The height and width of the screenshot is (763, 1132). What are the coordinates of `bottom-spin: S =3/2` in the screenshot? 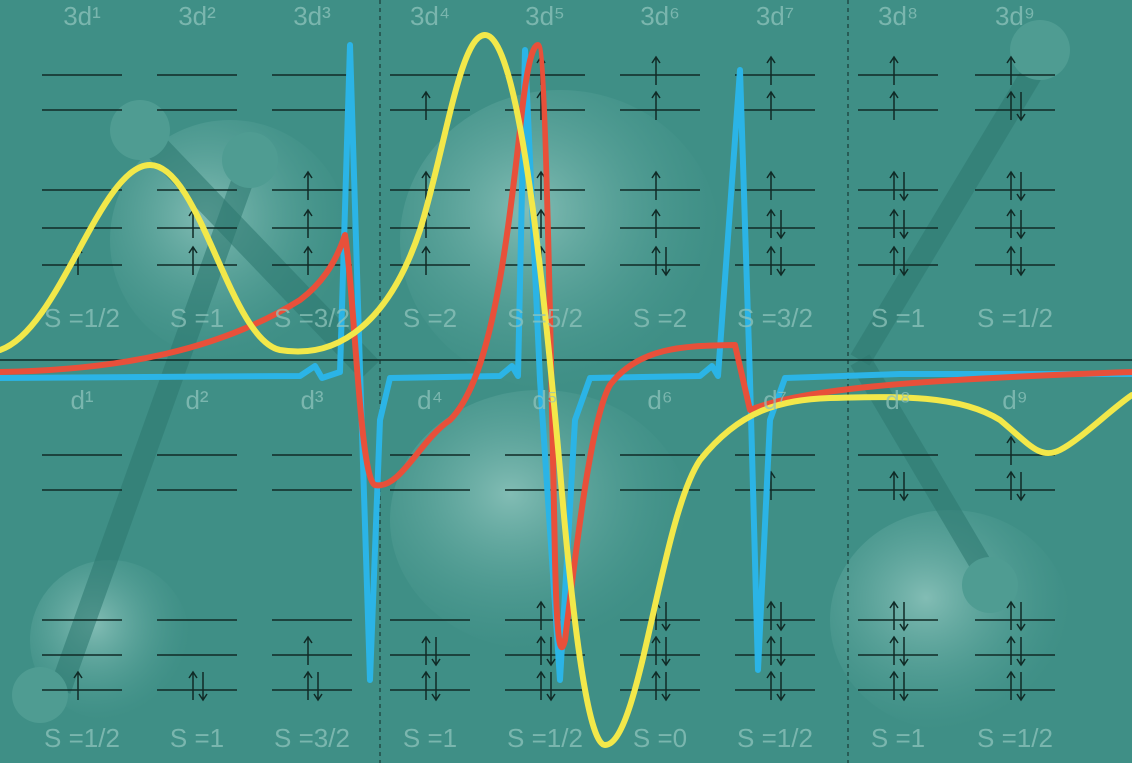 It's located at (312, 738).